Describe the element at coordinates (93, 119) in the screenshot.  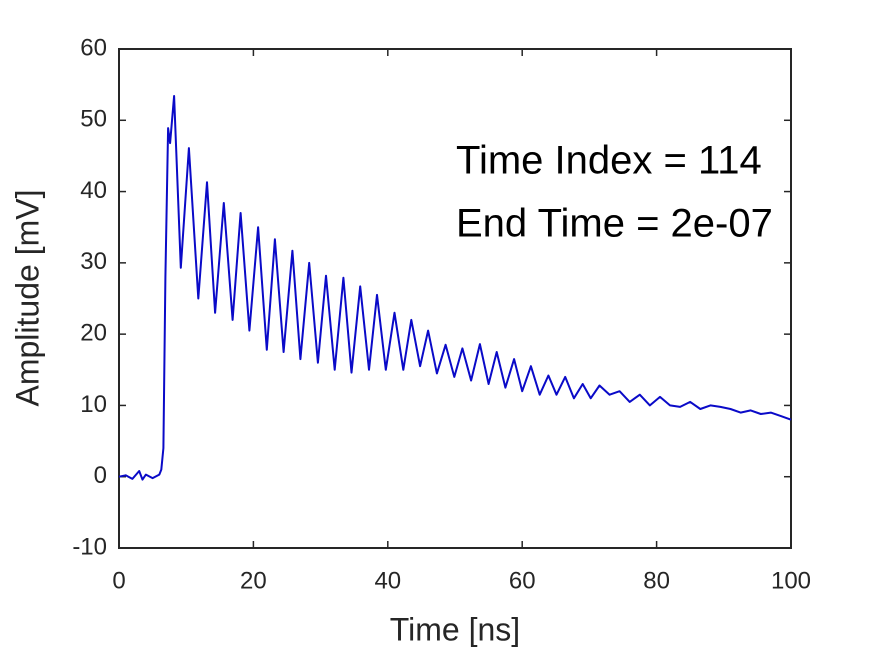
I see `y-tick-label: 50` at that location.